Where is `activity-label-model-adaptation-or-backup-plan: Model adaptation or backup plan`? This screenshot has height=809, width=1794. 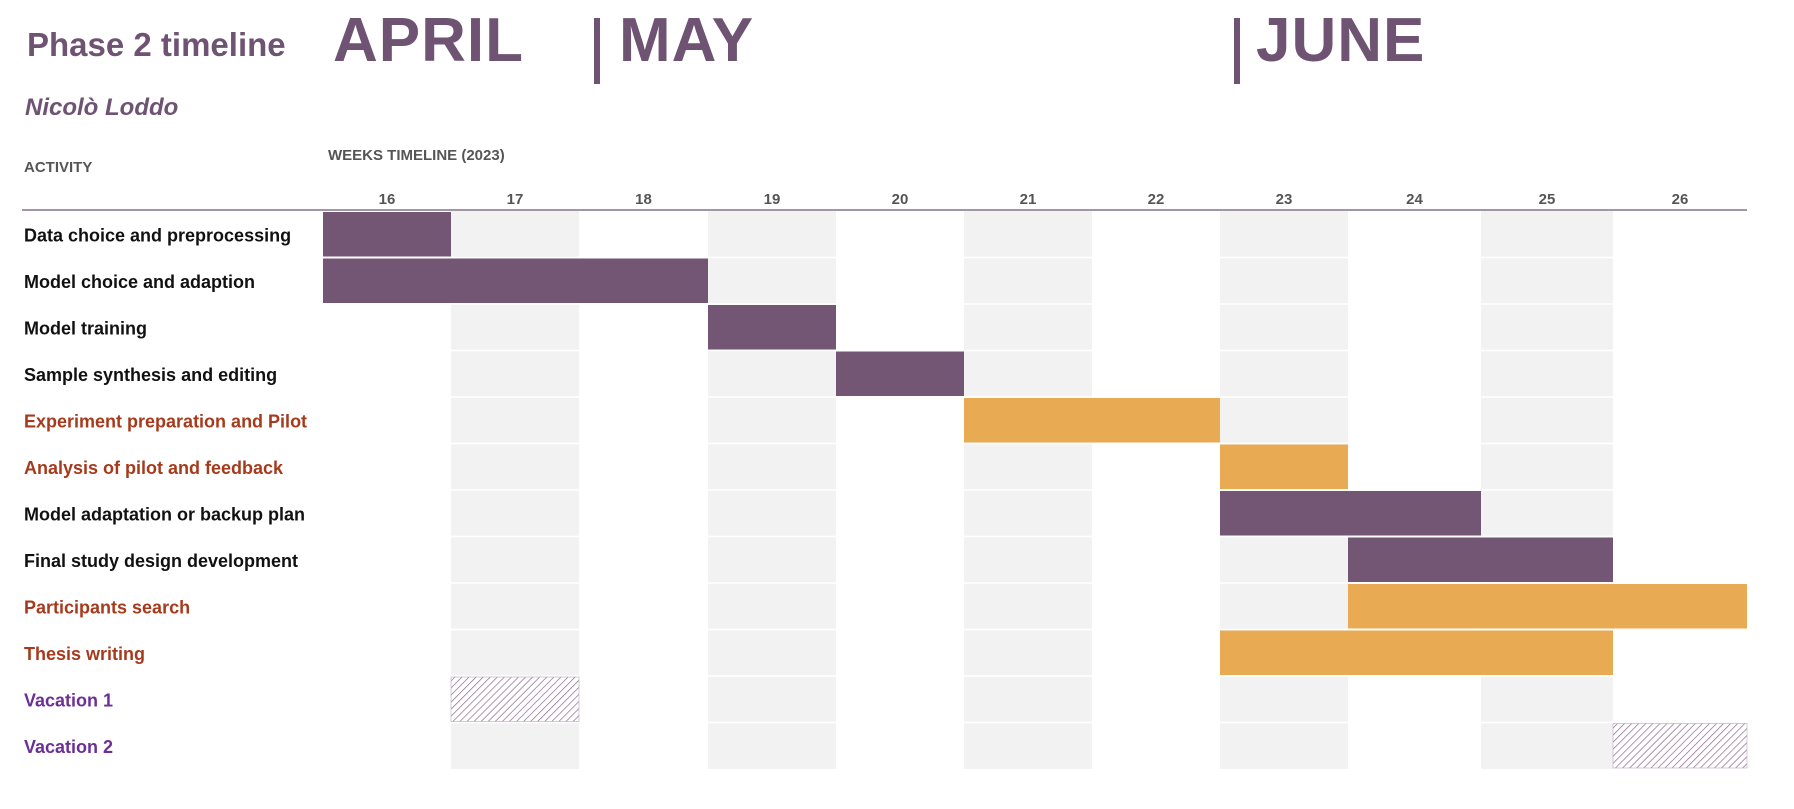
activity-label-model-adaptation-or-backup-plan: Model adaptation or backup plan is located at coordinates (164, 514).